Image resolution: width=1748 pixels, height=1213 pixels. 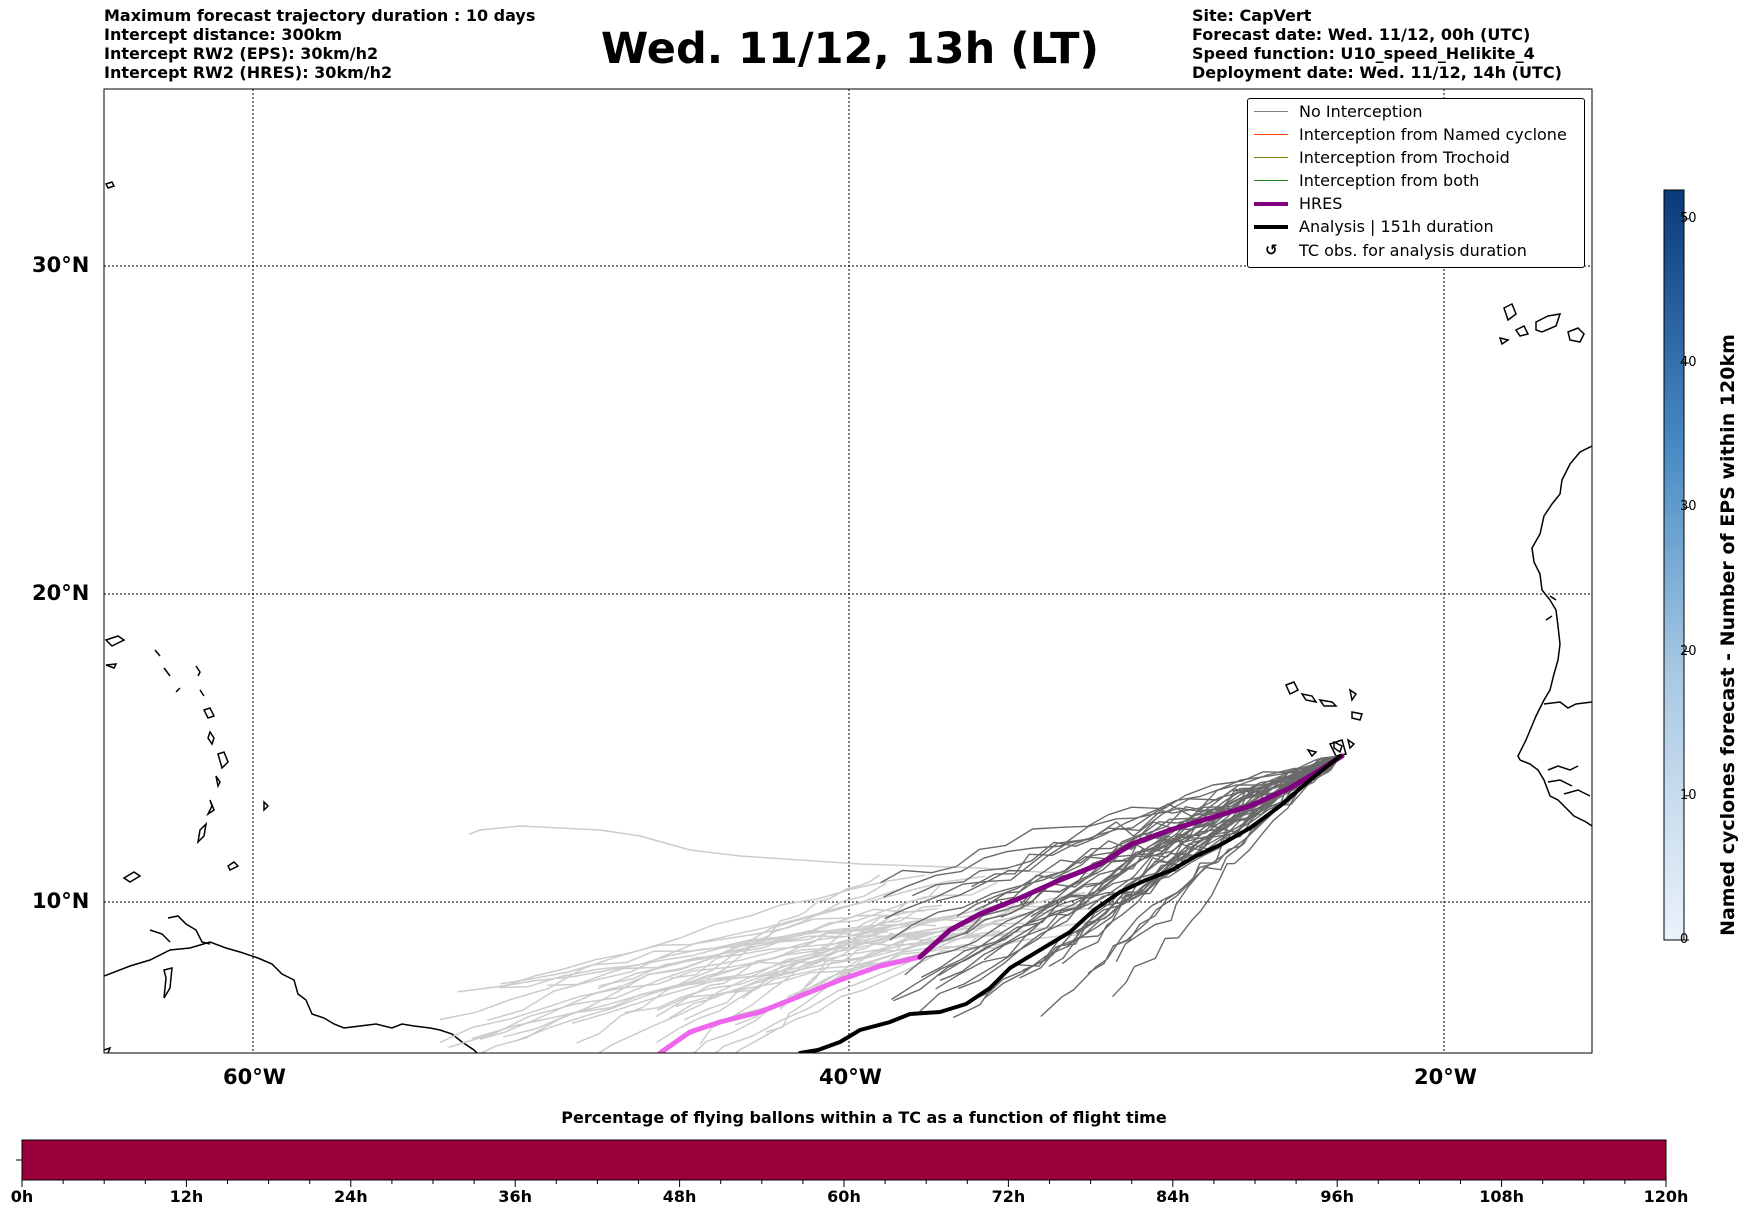 I want to click on info-line: Intercept distance: 300km, so click(x=223, y=34).